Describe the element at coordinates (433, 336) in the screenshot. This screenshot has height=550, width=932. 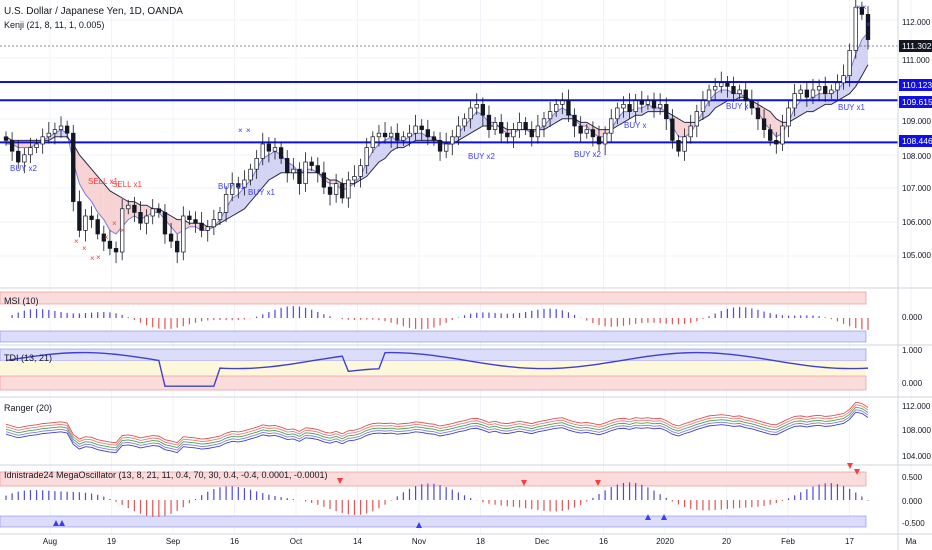
I see `msi-lower-band` at that location.